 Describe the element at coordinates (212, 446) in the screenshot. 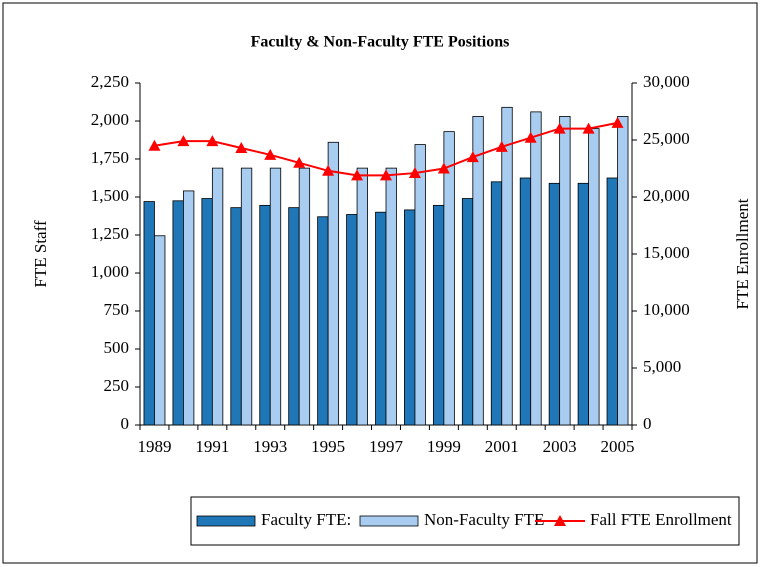

I see `x-tick-label: 1991` at that location.